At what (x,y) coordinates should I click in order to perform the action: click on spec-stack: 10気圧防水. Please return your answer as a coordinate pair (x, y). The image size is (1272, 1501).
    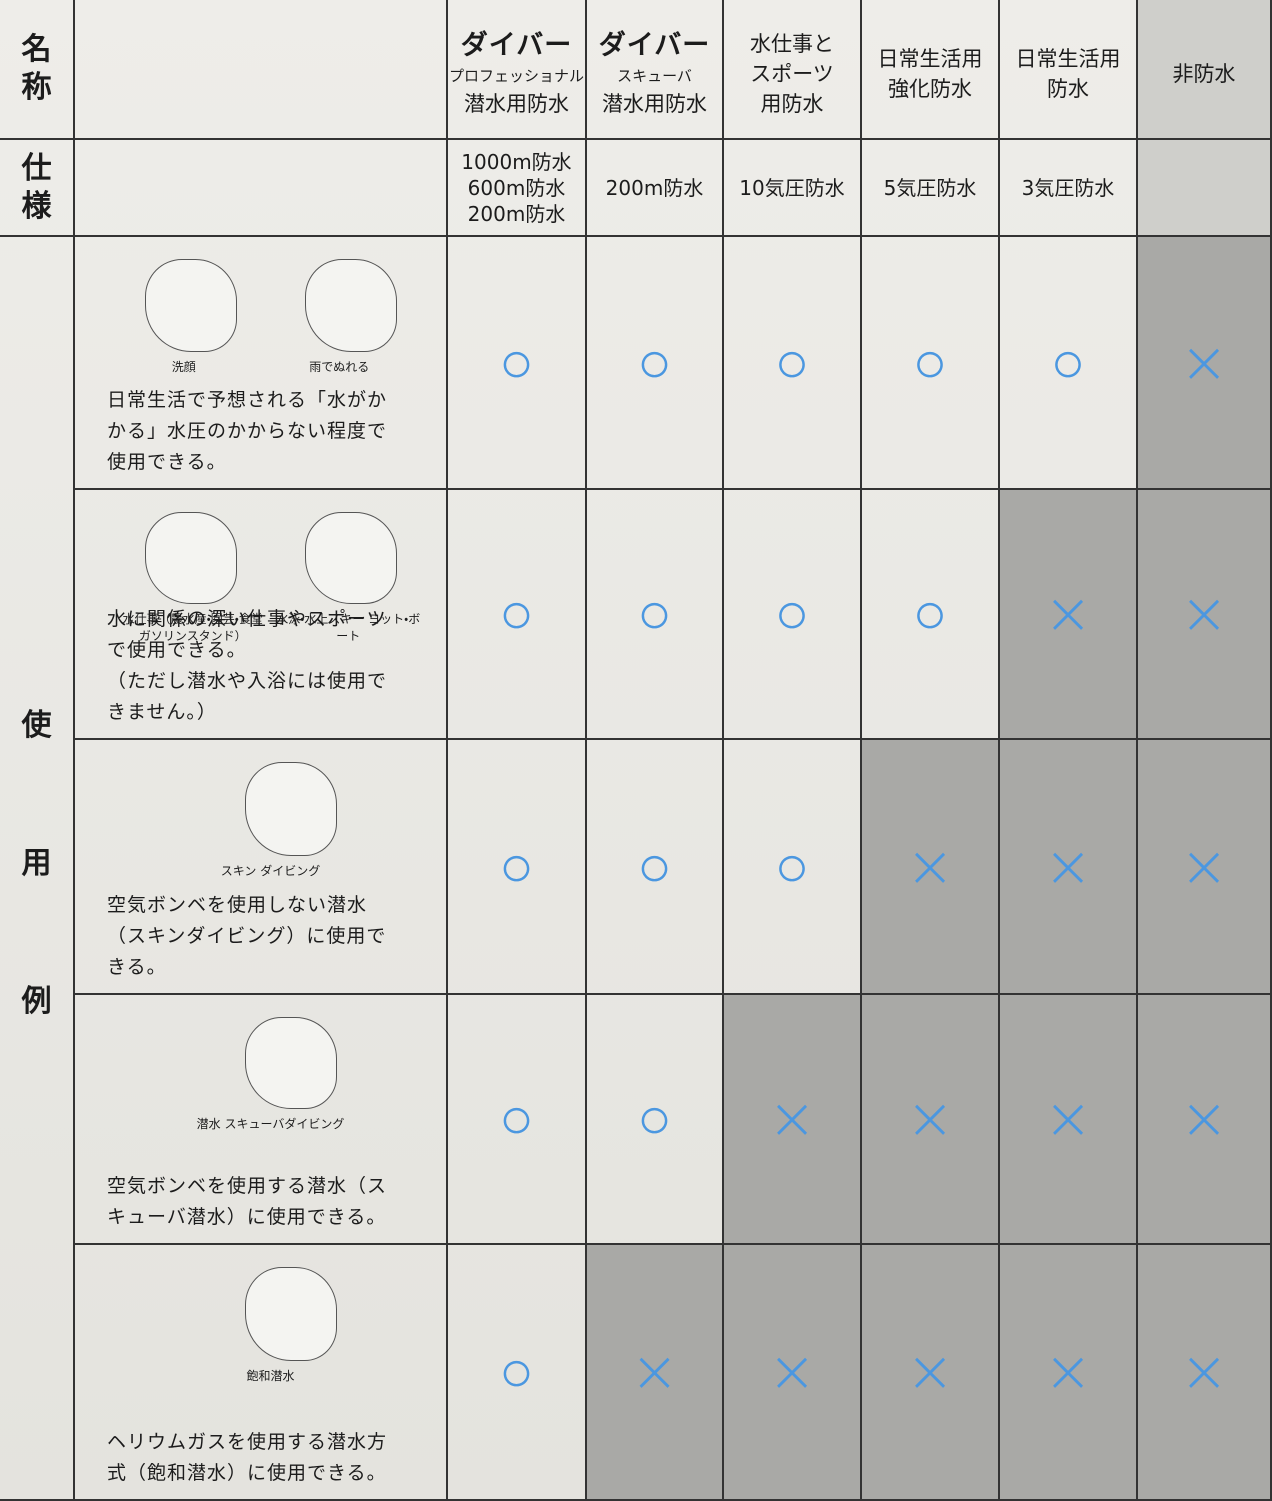
    Looking at the image, I should click on (792, 187).